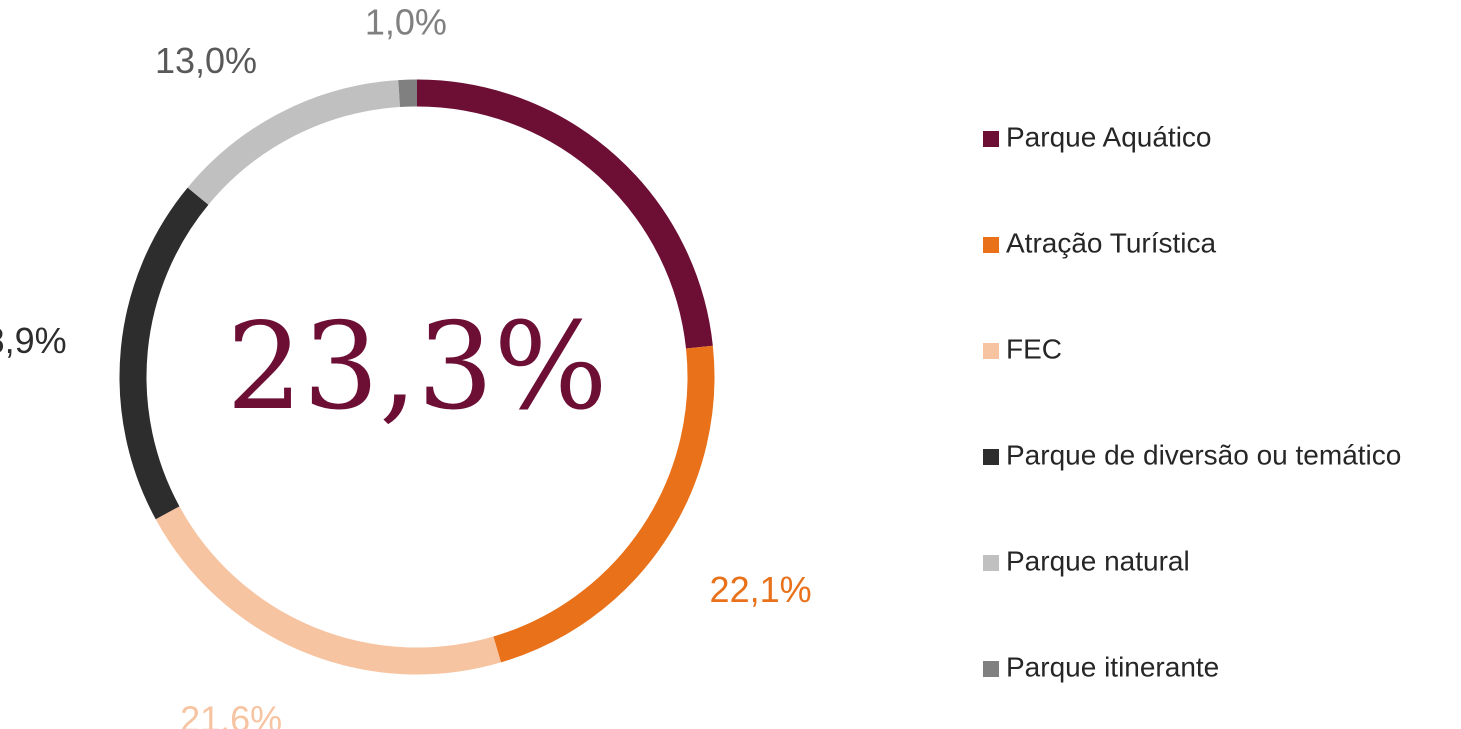 This screenshot has width=1461, height=729. I want to click on center-label: 23,3%, so click(416, 367).